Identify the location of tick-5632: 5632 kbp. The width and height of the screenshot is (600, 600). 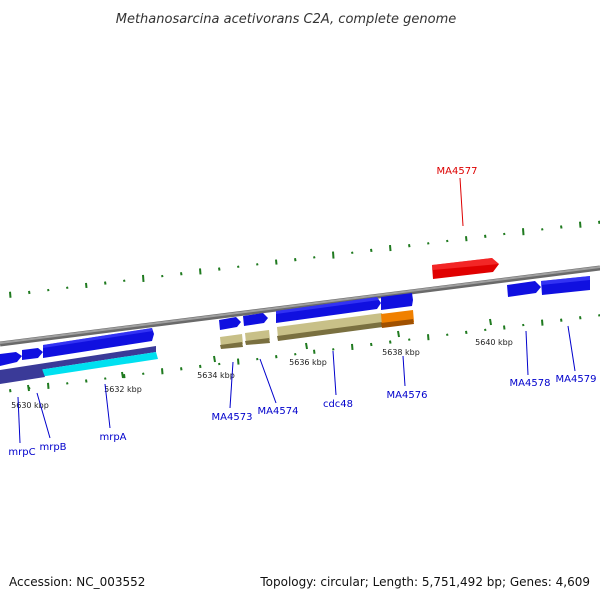
(123, 382).